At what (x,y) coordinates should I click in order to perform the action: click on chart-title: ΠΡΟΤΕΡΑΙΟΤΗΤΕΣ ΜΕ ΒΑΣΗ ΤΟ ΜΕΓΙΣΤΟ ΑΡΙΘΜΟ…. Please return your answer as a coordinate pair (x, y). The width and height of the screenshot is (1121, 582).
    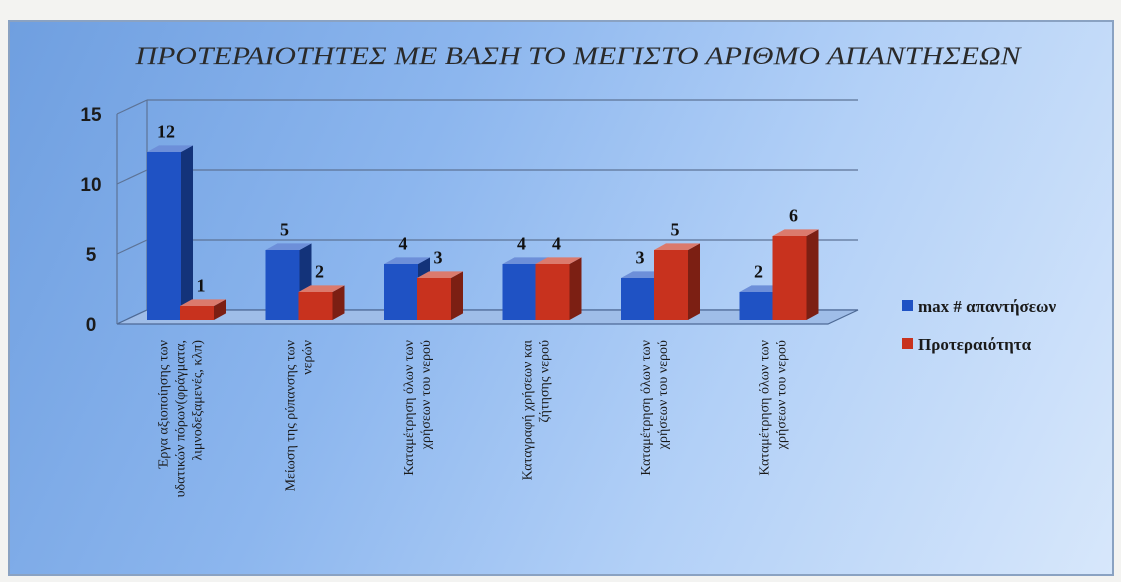
    Looking at the image, I should click on (578, 56).